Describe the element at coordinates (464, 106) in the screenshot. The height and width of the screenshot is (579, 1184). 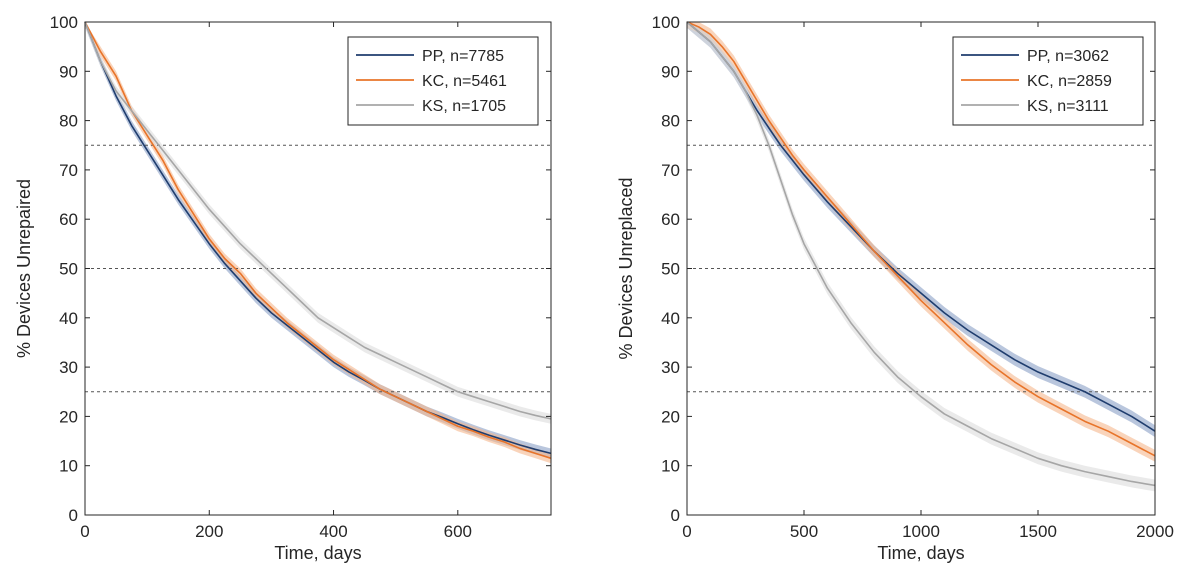
I see `legend-label-2: KS, n=1705` at that location.